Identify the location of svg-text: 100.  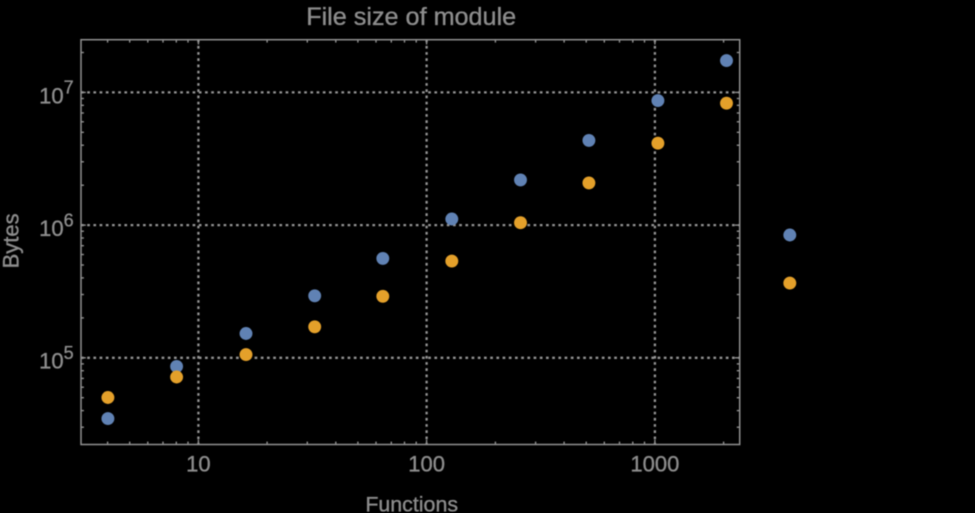
(426, 464).